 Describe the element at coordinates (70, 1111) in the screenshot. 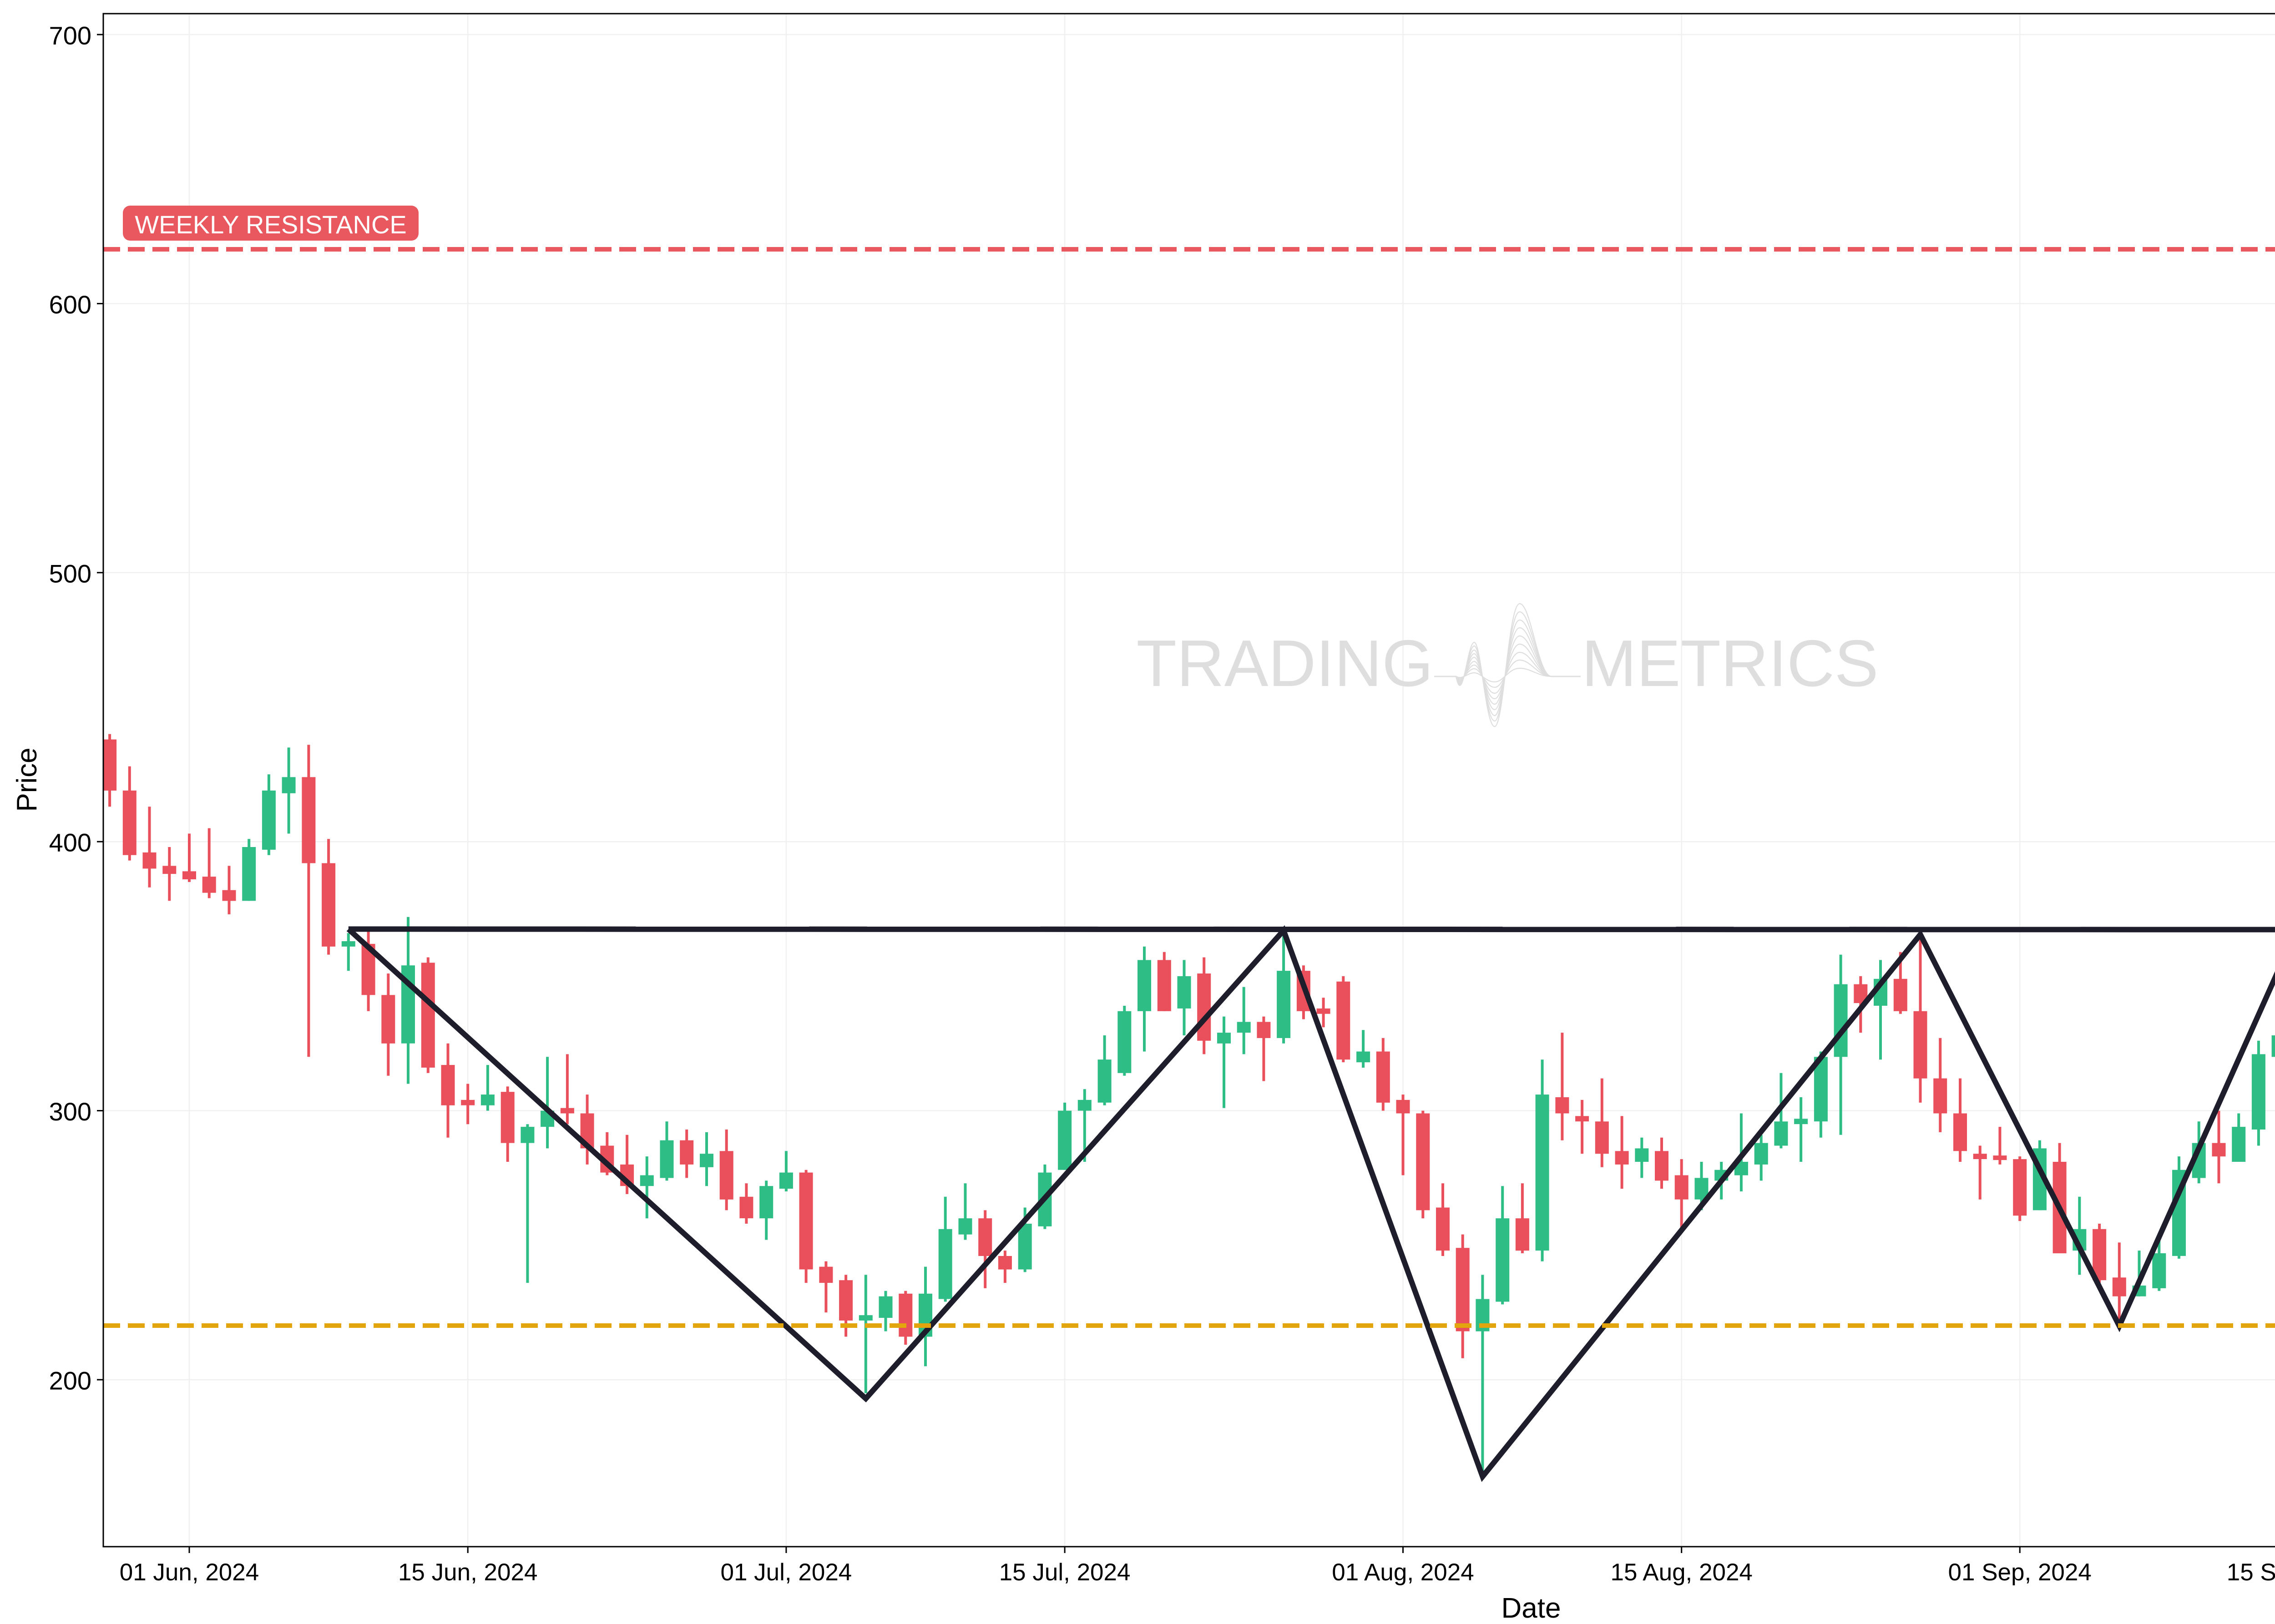

I see `svg-text: 300` at that location.